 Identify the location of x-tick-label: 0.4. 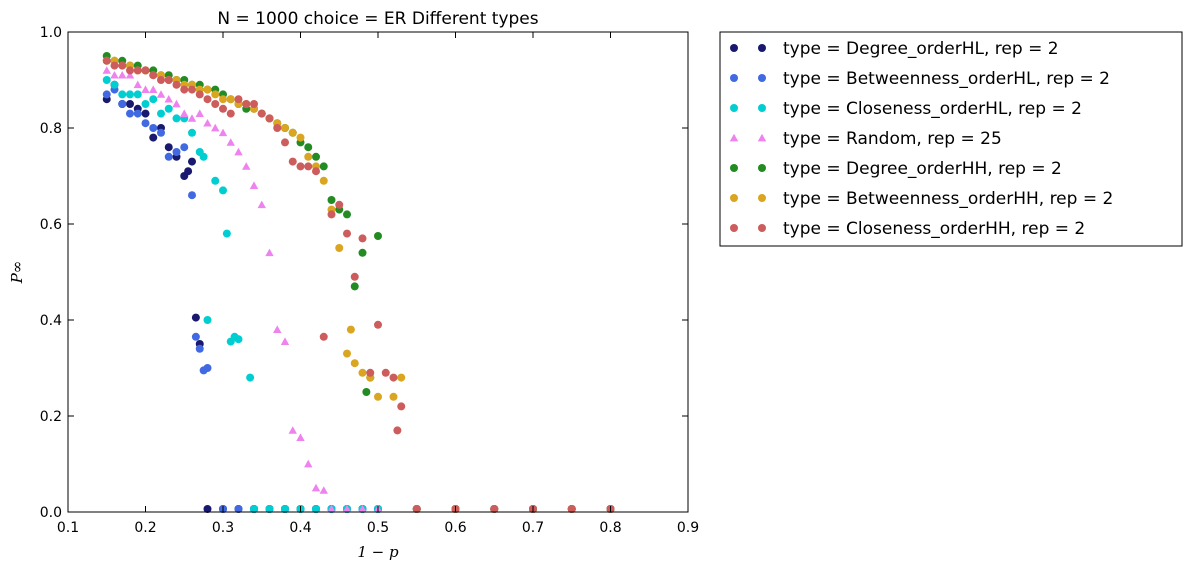
(300, 528).